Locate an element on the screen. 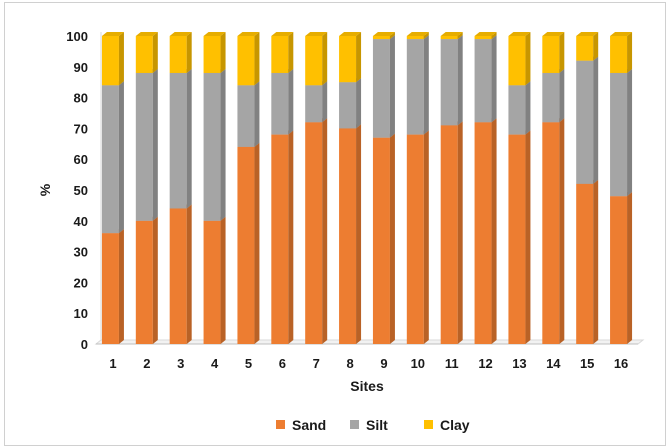  x-axis-title: Sites is located at coordinates (367, 386).